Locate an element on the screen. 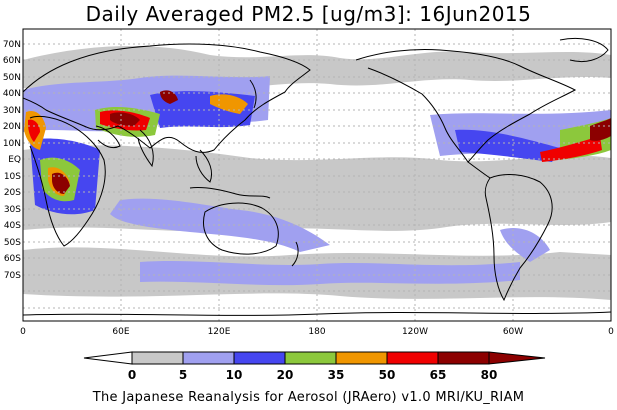  map-title: Daily Averaged PM2.5 [ug/m3]: 16Jun2015 is located at coordinates (308, 14).